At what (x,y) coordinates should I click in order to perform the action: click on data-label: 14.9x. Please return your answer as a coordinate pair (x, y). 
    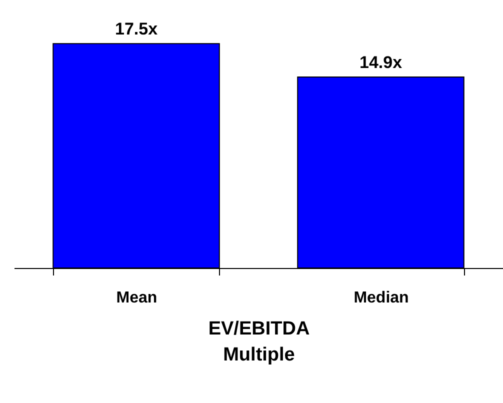
    Looking at the image, I should click on (381, 62).